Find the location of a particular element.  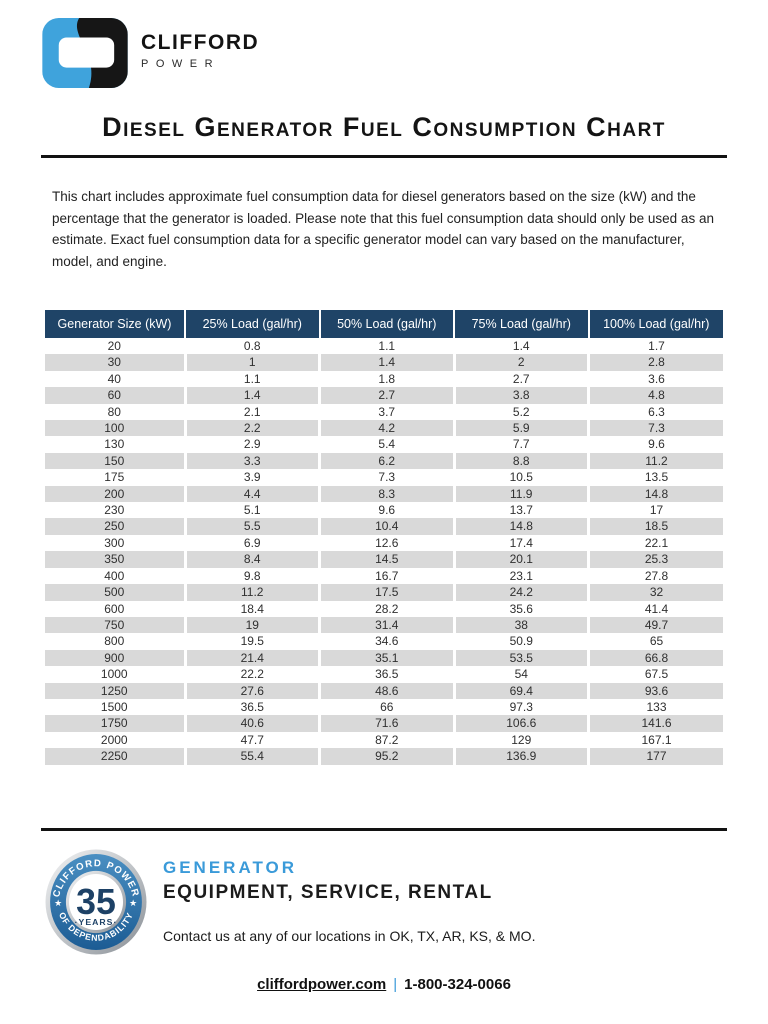

table-cell: 1.1 is located at coordinates (386, 346).